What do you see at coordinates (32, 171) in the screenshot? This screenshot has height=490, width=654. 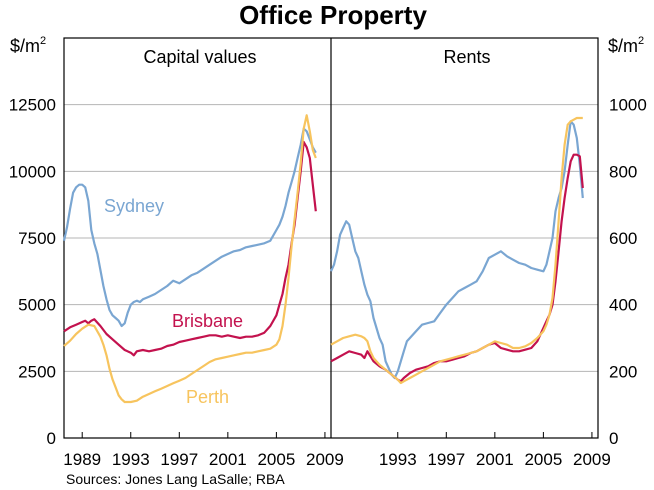 I see `y-tick-label-left: 10000` at bounding box center [32, 171].